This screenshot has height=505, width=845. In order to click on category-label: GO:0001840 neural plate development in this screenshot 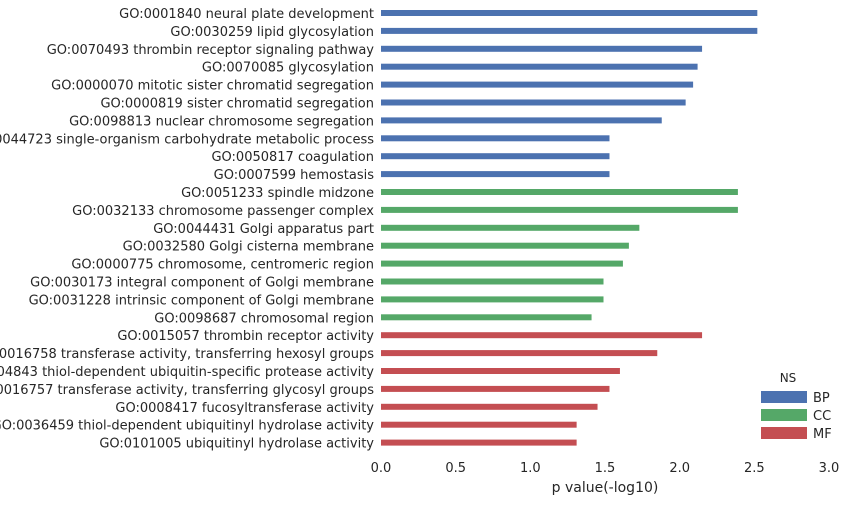, I will do `click(246, 14)`.